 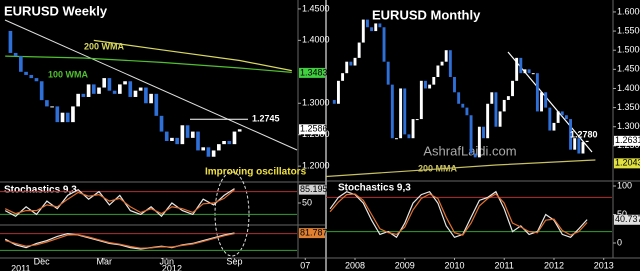 I want to click on price-tag-label: 1.2631, so click(x=627, y=140).